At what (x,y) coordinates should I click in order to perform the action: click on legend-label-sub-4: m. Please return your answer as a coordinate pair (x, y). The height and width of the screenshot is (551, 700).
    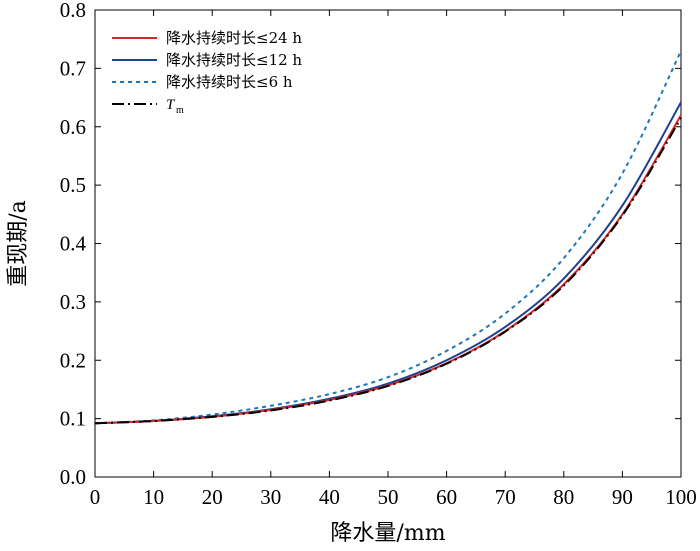
    Looking at the image, I should click on (180, 110).